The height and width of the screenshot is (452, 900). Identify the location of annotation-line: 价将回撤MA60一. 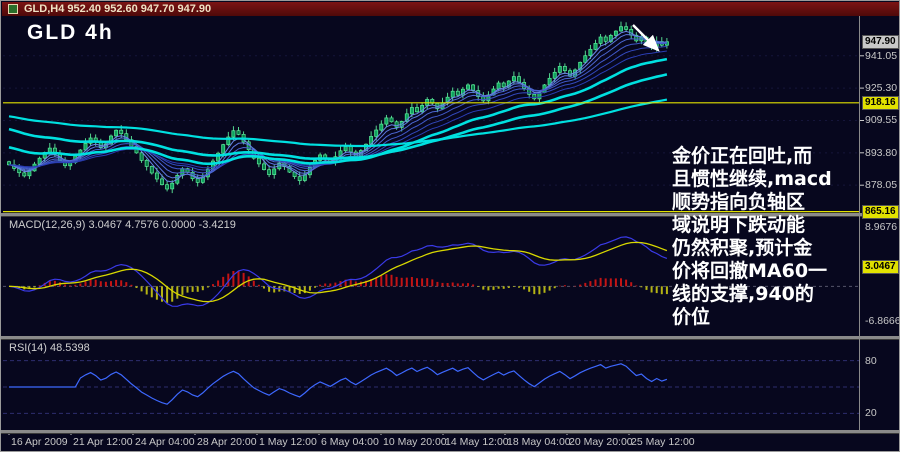
(750, 271).